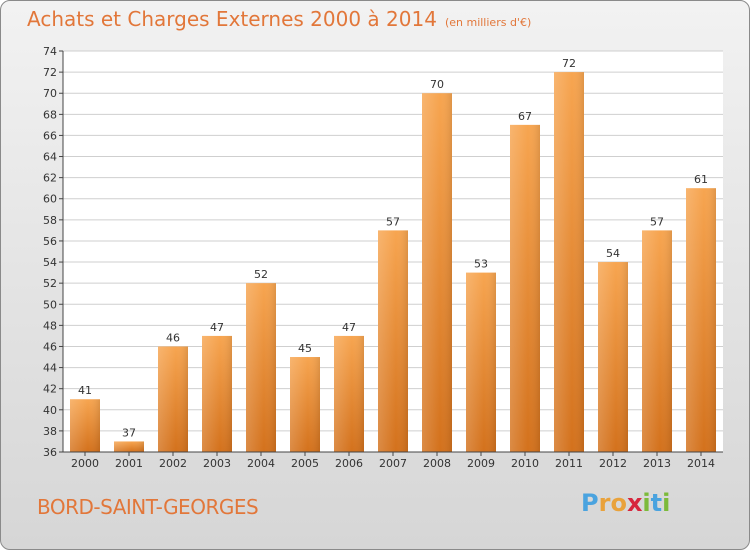 The width and height of the screenshot is (750, 550). Describe the element at coordinates (217, 463) in the screenshot. I see `x-tick-label: 2003` at that location.